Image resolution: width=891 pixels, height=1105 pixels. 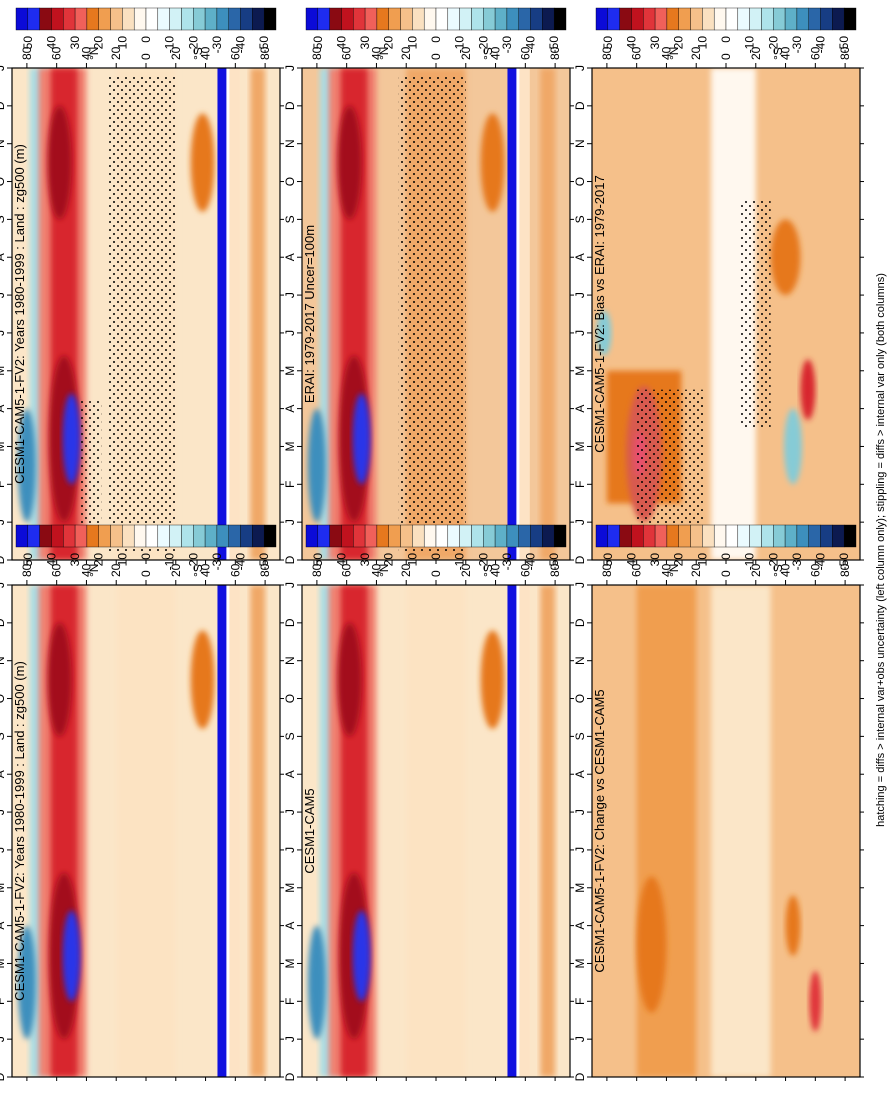 What do you see at coordinates (651, 944) in the screenshot?
I see `change-core` at bounding box center [651, 944].